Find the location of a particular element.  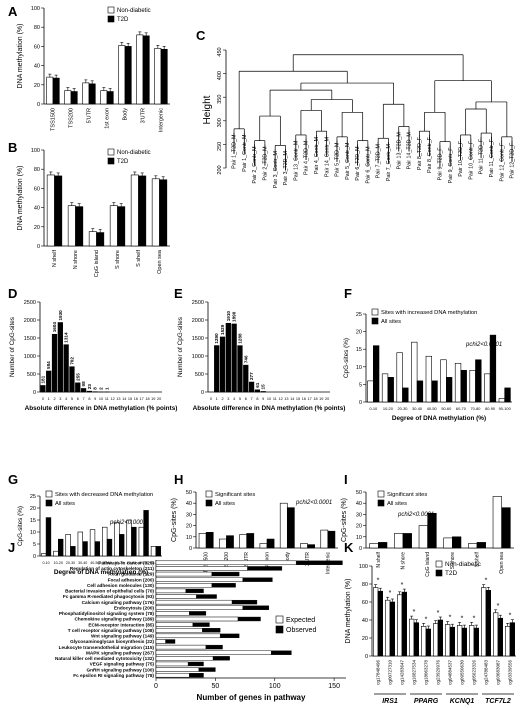

panel-d-data-label: 255 is located at coordinates (77, 377).